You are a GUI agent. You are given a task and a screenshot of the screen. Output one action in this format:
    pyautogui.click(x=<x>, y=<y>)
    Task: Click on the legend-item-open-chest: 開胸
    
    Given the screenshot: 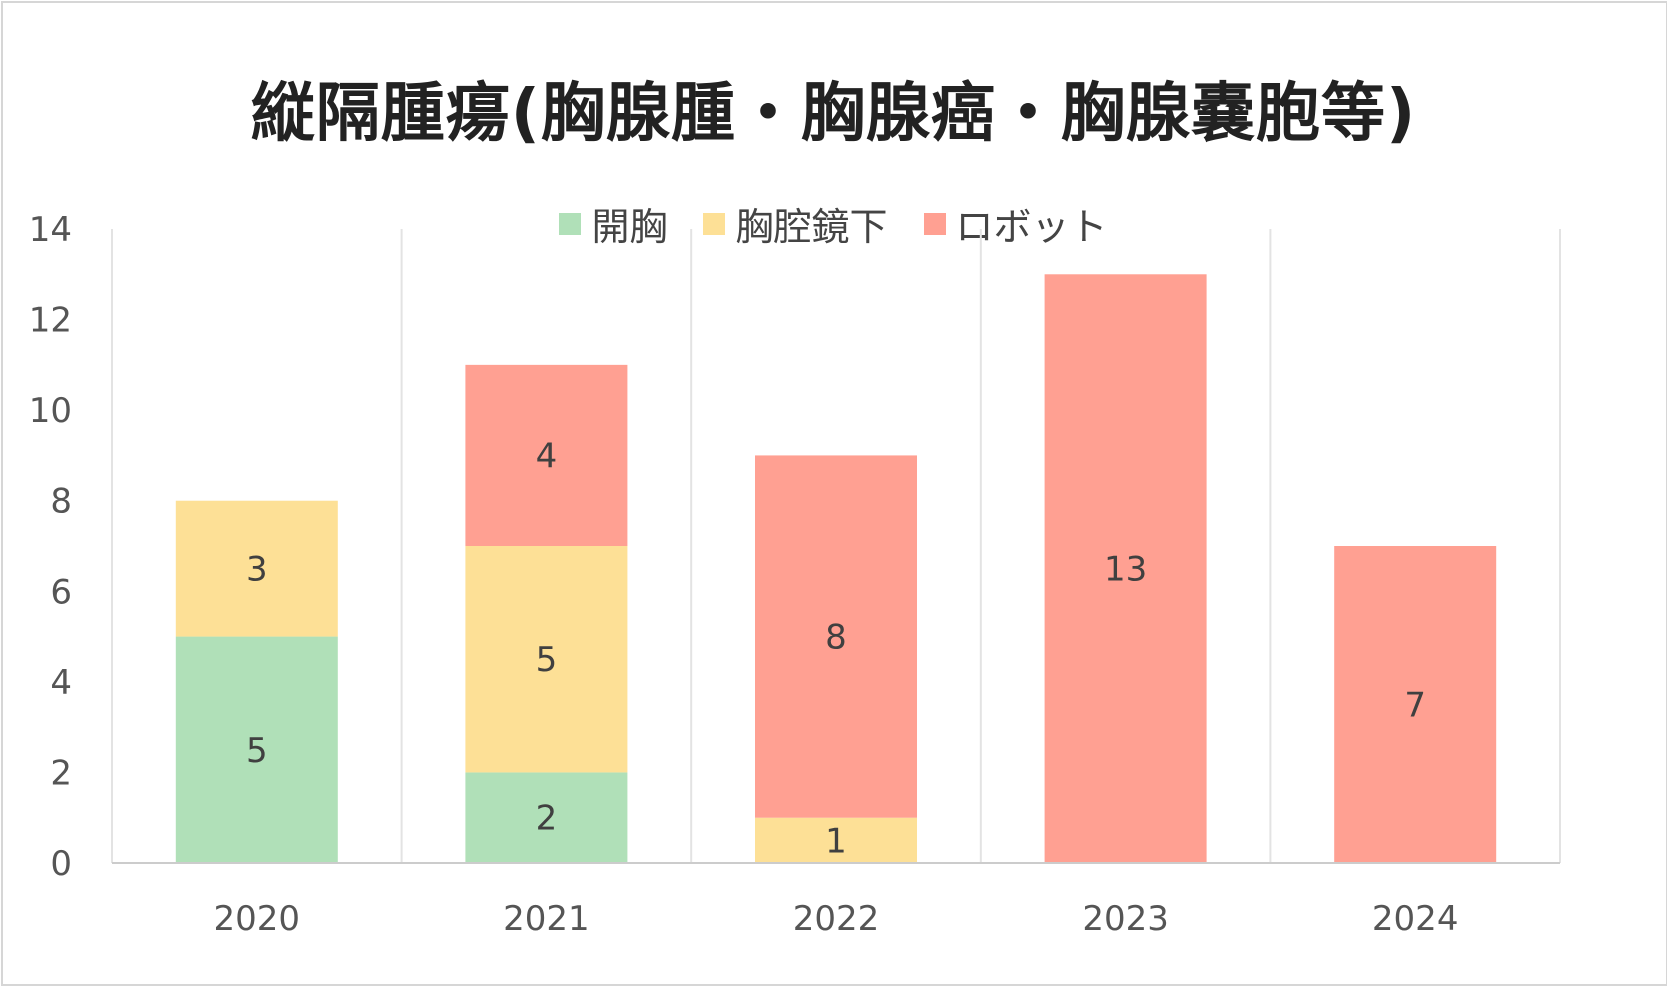 What is the action you would take?
    pyautogui.click(x=613, y=223)
    